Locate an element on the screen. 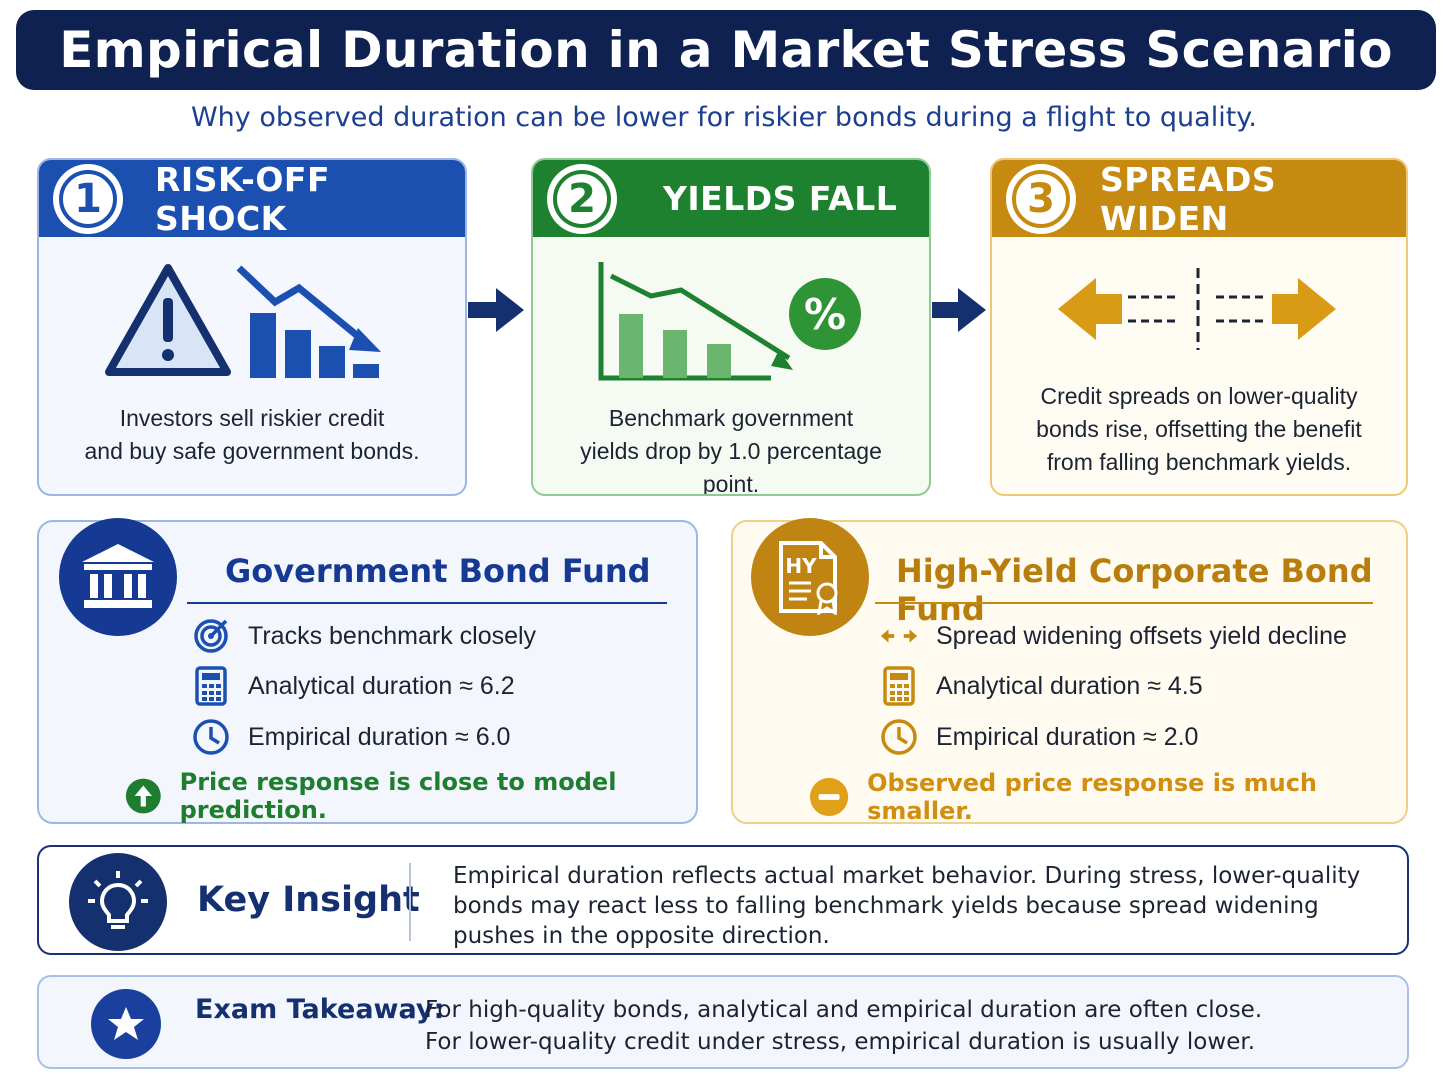  warning-falling-chart-icon is located at coordinates (243, 321).